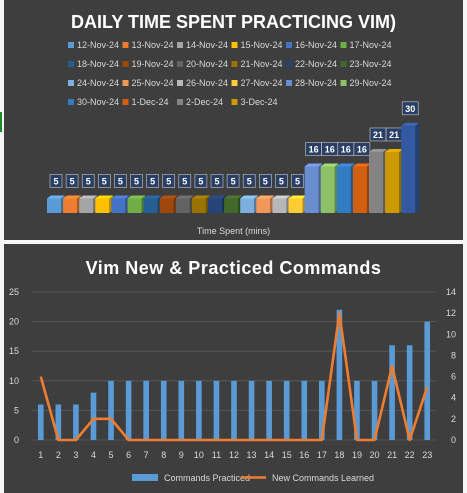 This screenshot has height=493, width=467. Describe the element at coordinates (269, 455) in the screenshot. I see `x-tick-label: 14` at that location.